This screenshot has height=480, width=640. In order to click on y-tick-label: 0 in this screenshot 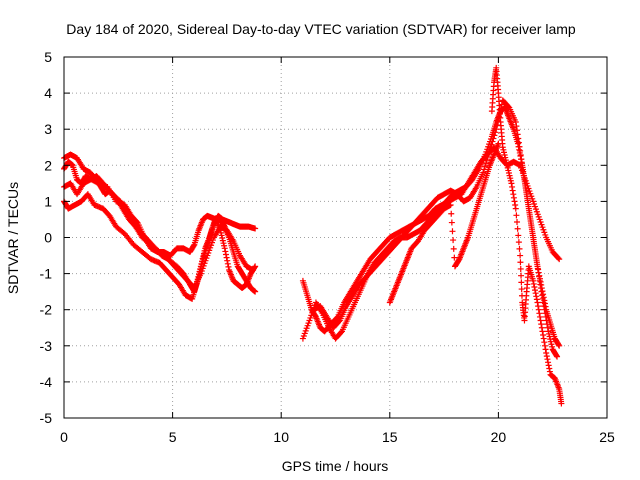, I will do `click(48, 238)`.